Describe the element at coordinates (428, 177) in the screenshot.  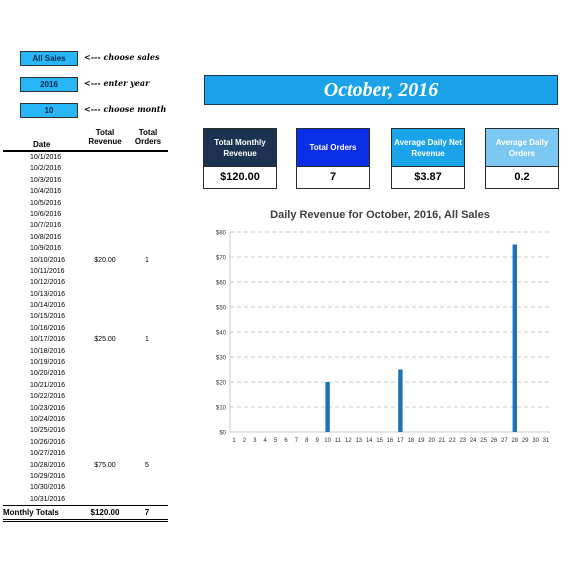
I see `kpi-value: $3.87` at that location.